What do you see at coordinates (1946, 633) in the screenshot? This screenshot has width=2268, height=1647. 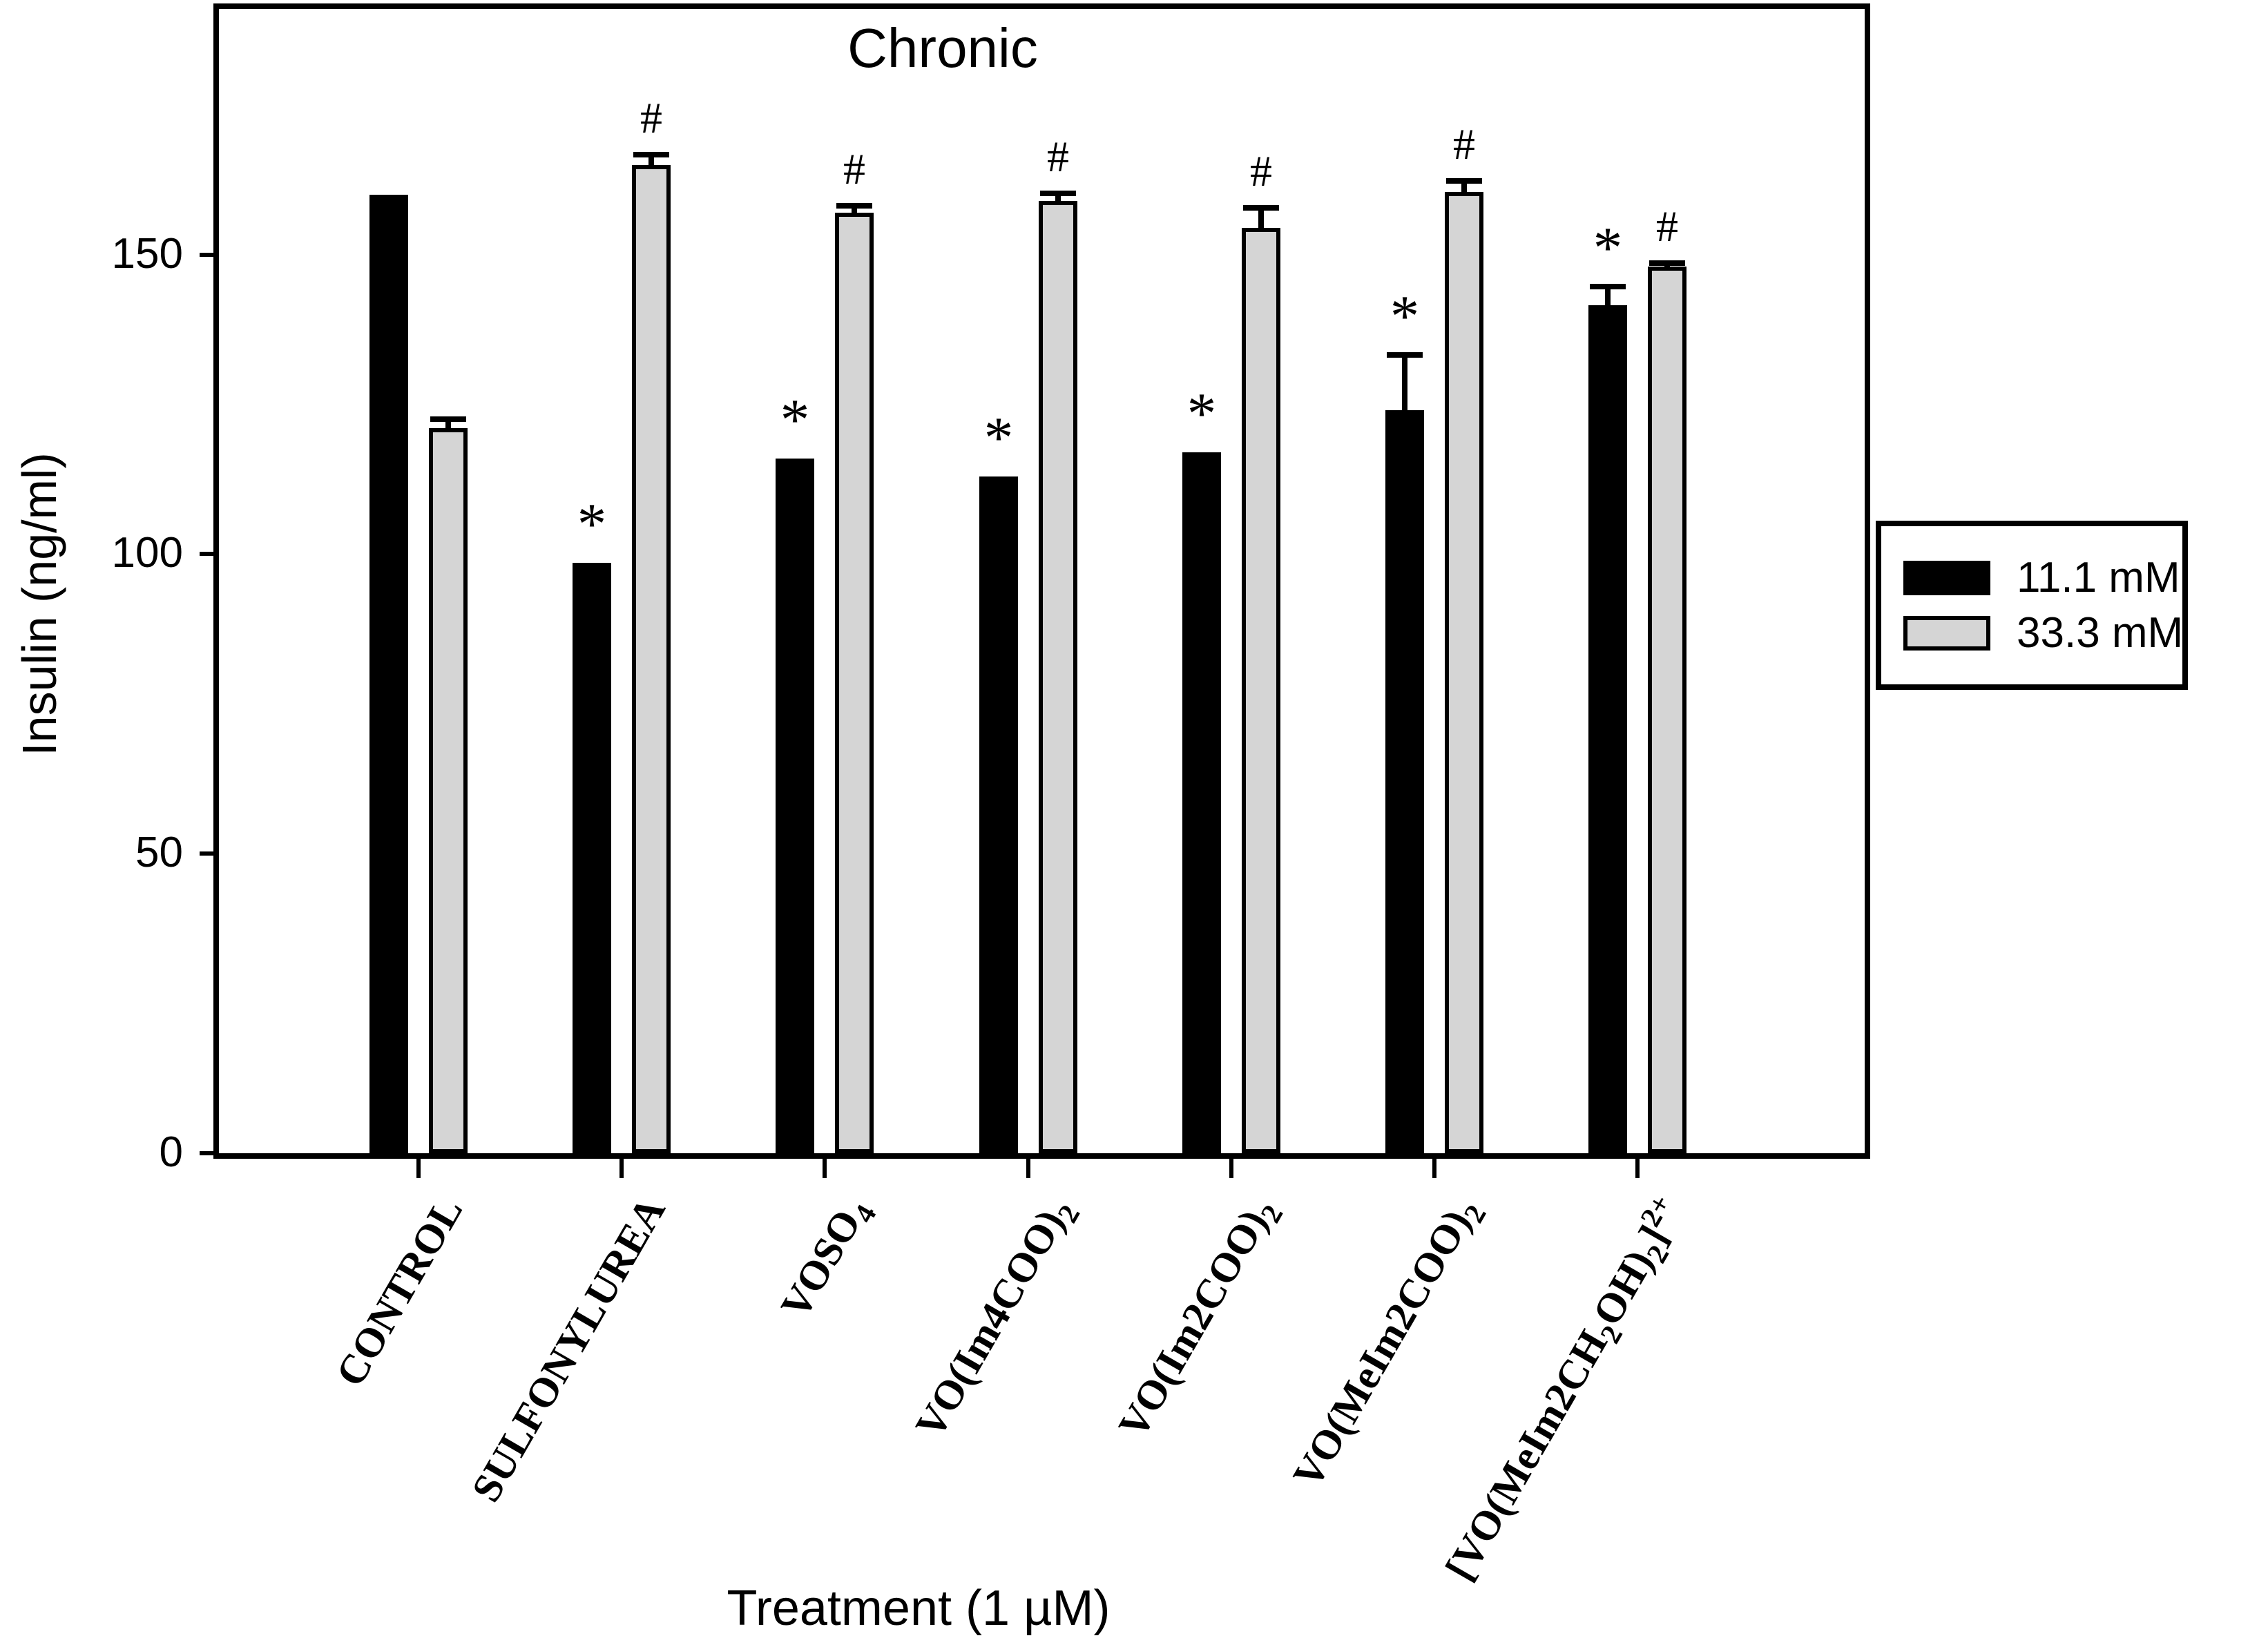 I see `legend-swatch-33.3mM` at bounding box center [1946, 633].